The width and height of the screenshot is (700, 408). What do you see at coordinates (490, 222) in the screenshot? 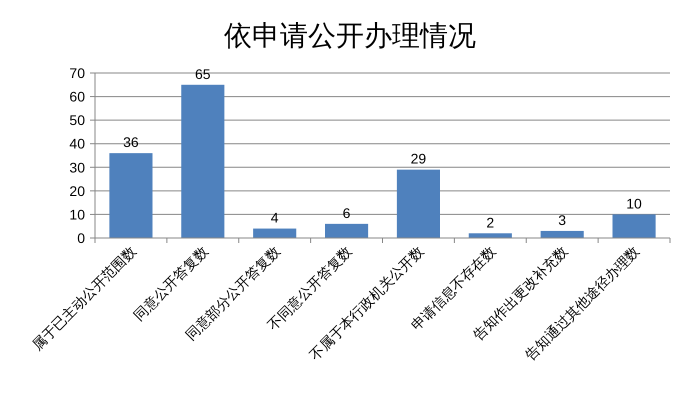
I see `data-label: 2` at bounding box center [490, 222].